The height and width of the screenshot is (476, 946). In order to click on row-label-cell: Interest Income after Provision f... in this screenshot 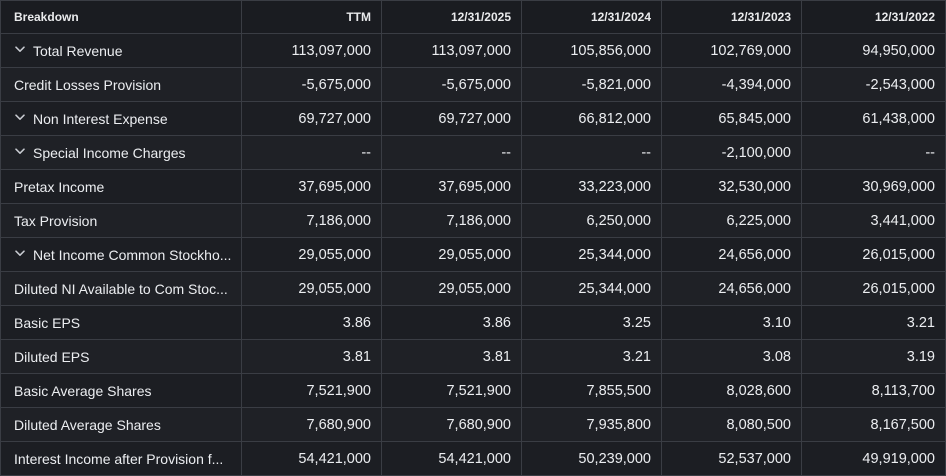, I will do `click(121, 458)`.